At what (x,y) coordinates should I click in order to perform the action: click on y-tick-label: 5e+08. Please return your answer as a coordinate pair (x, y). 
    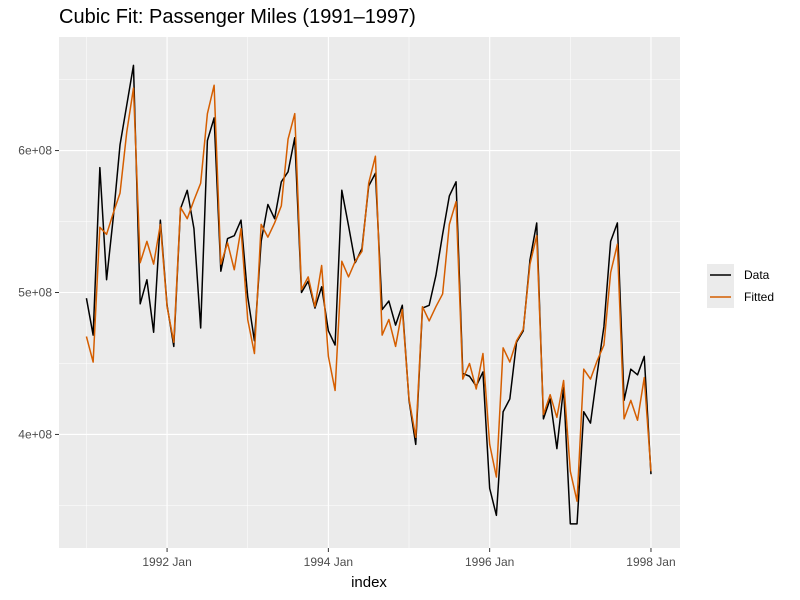
    Looking at the image, I should click on (35, 293).